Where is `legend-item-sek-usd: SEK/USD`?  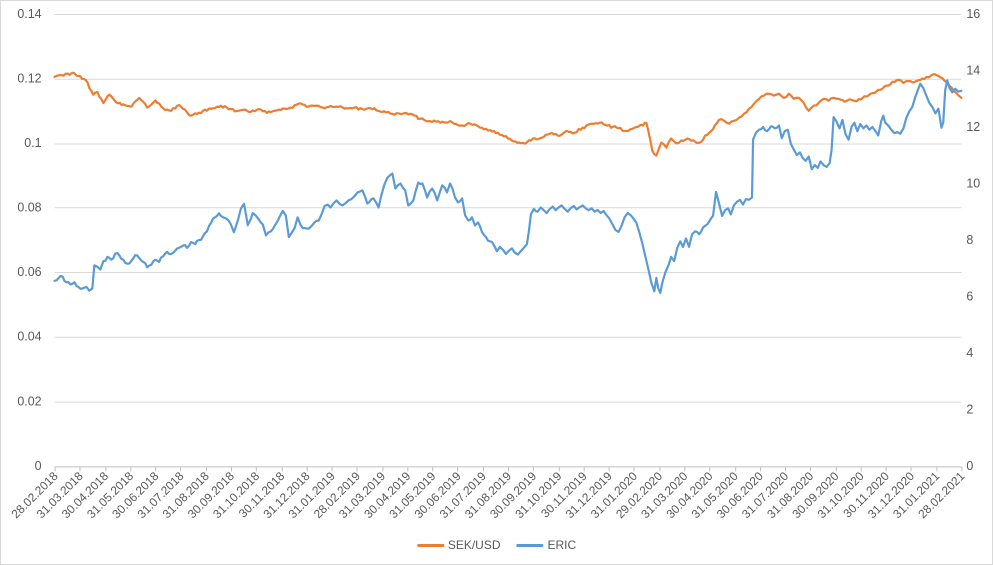
legend-item-sek-usd: SEK/USD is located at coordinates (458, 545).